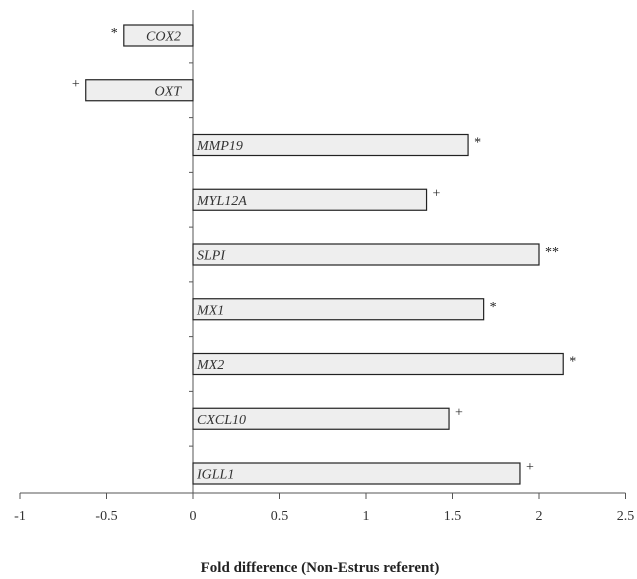  Describe the element at coordinates (459, 412) in the screenshot. I see `significance-marker-cxcl10: +` at that location.